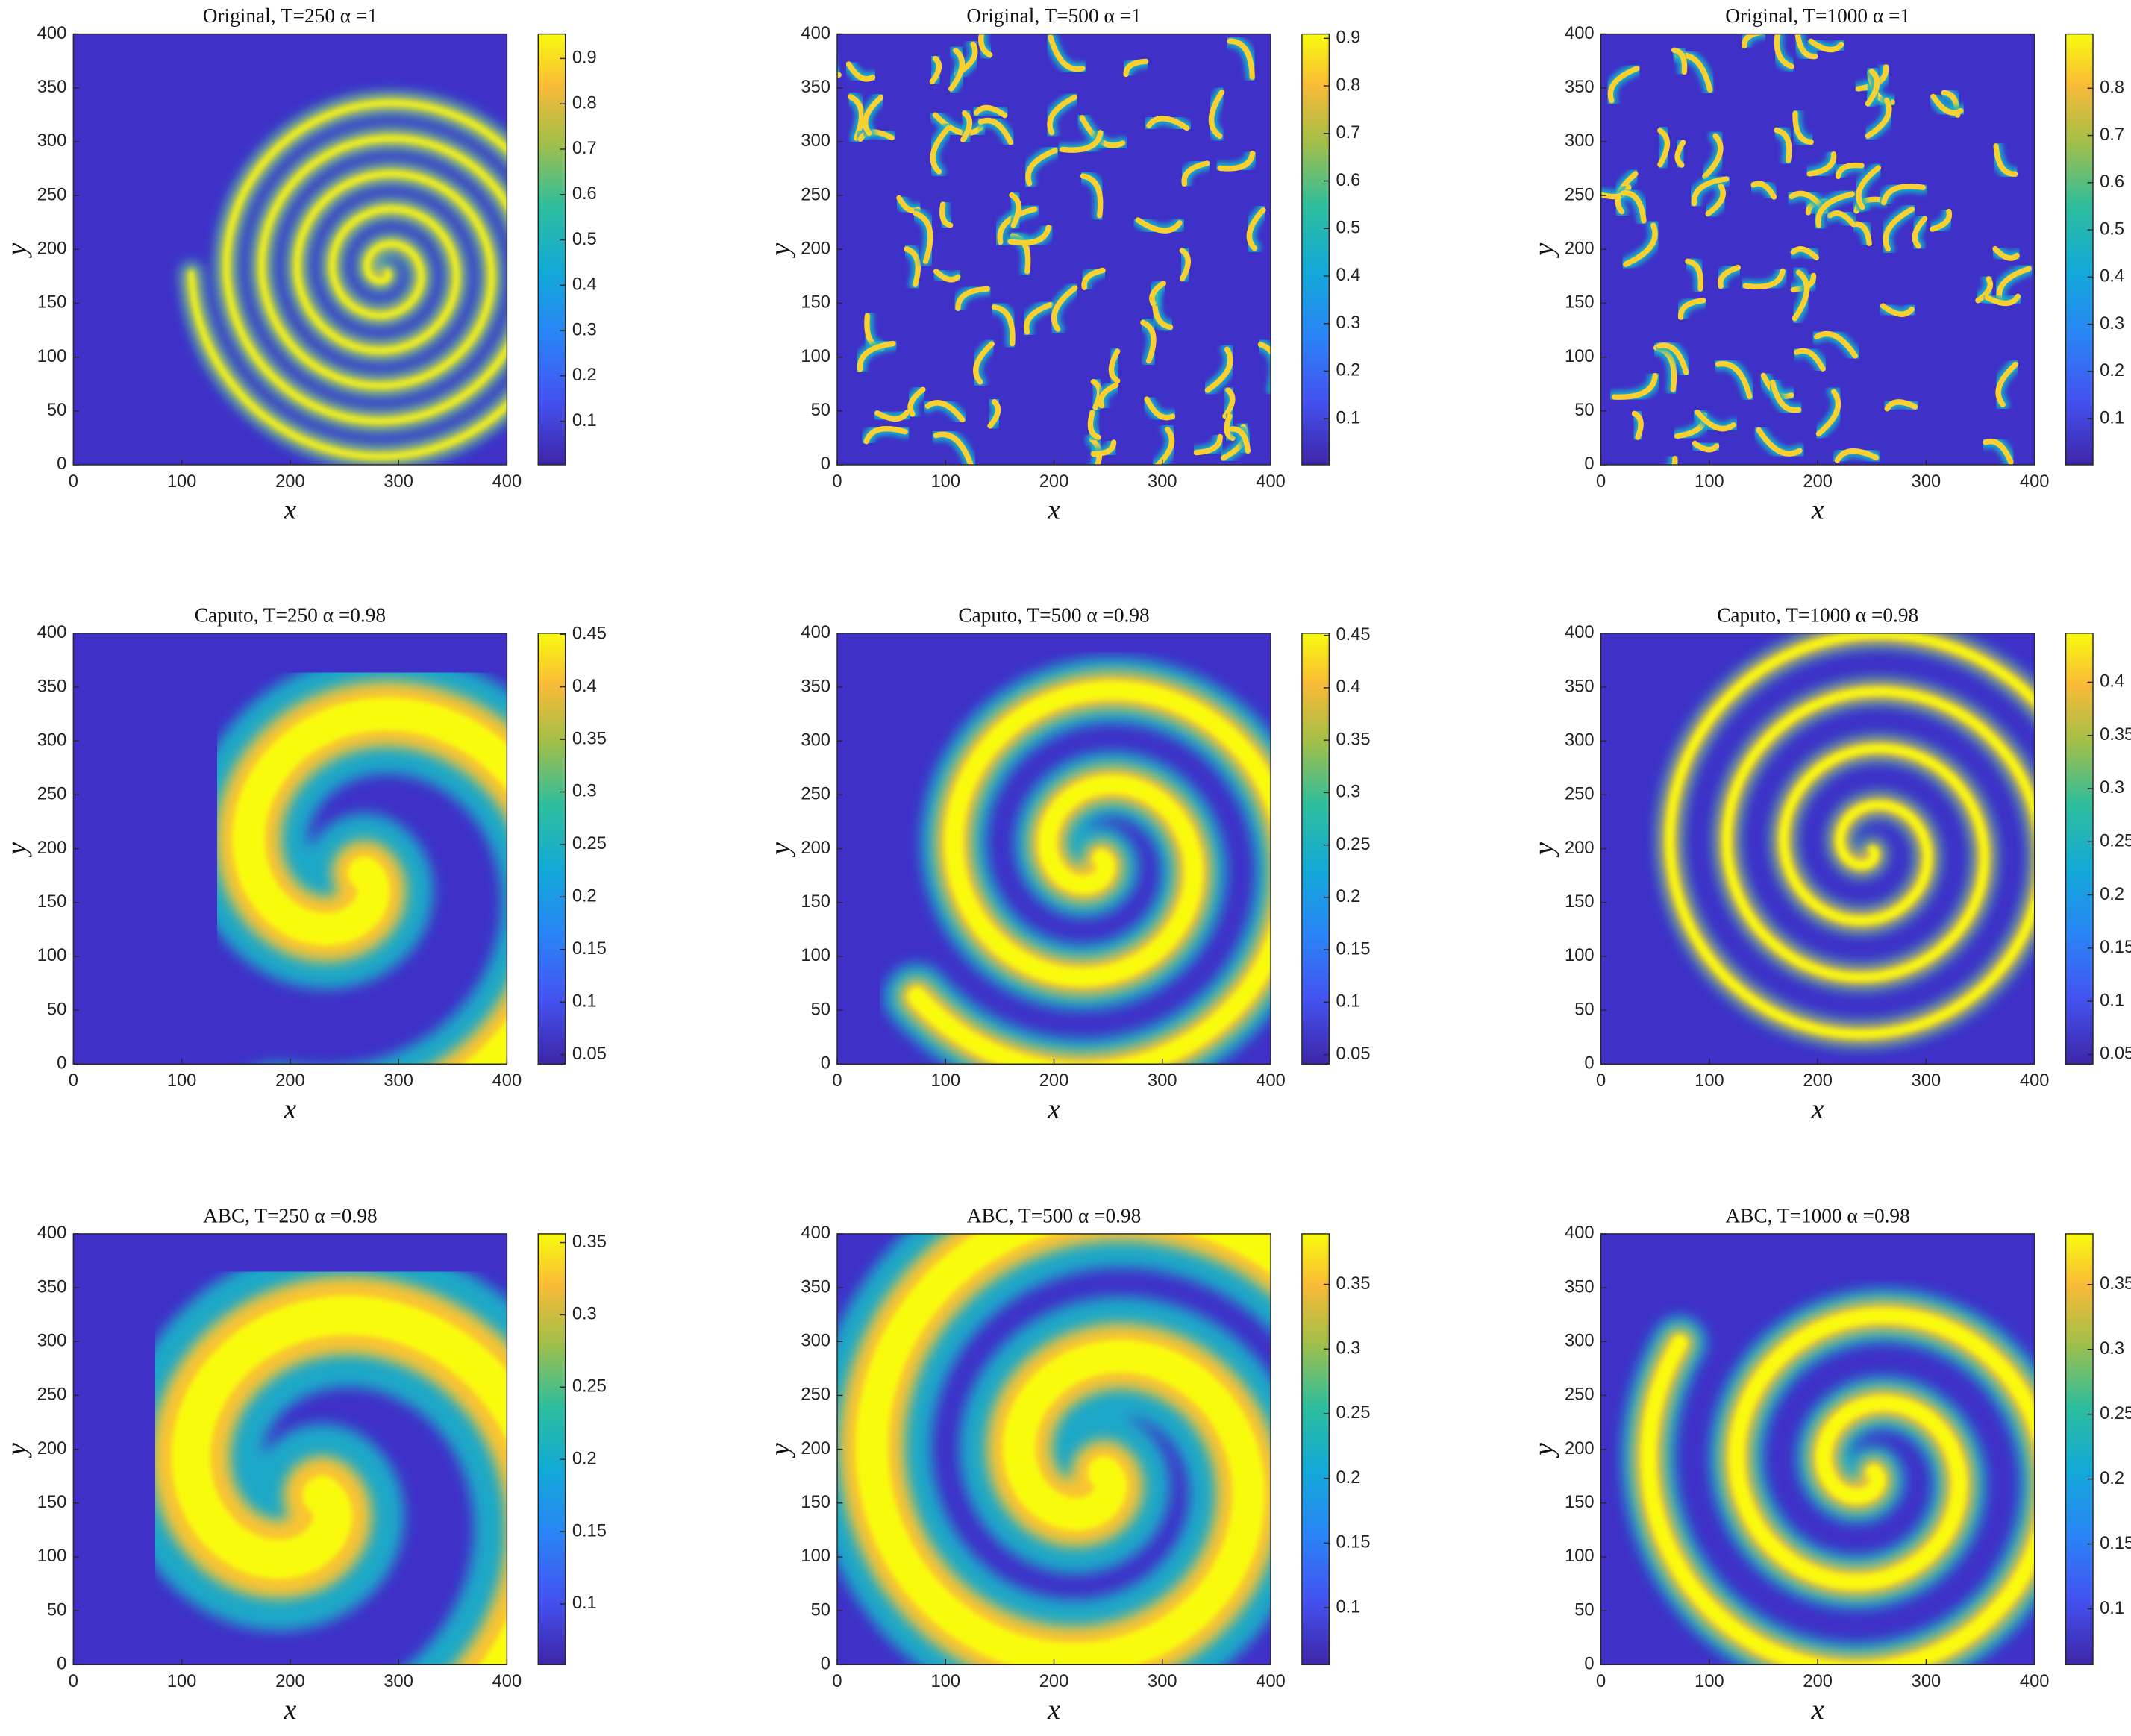 Image resolution: width=2131 pixels, height=1736 pixels. Describe the element at coordinates (291, 1215) in the screenshot. I see `title: ABC, T=250 α =0.98` at that location.